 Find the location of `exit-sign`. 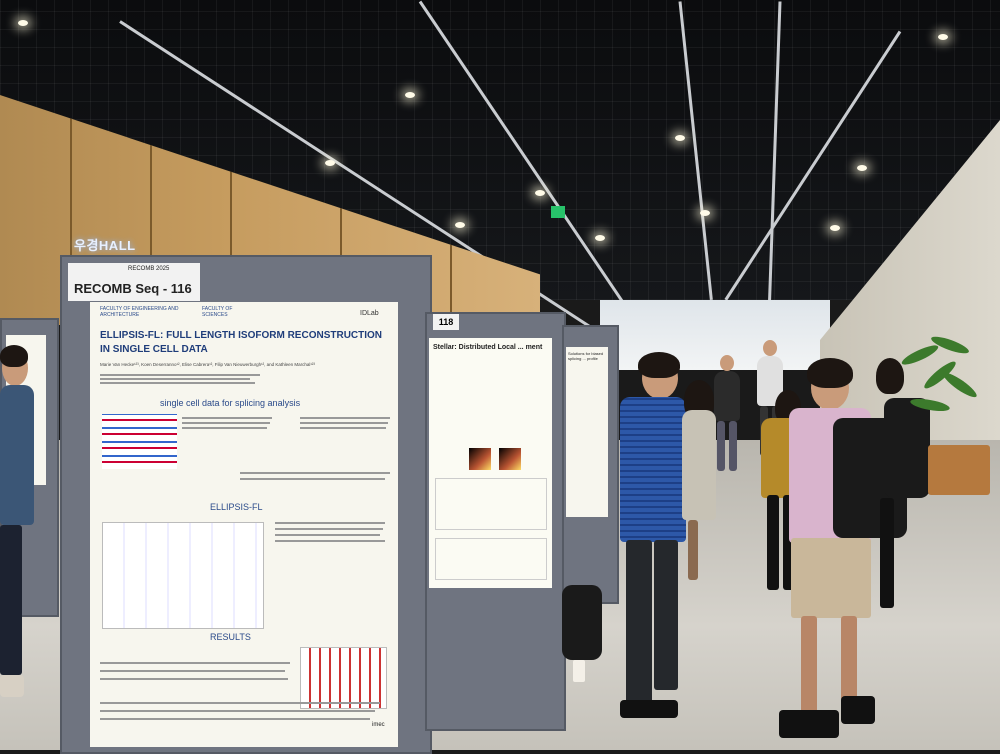

exit-sign is located at coordinates (558, 212).